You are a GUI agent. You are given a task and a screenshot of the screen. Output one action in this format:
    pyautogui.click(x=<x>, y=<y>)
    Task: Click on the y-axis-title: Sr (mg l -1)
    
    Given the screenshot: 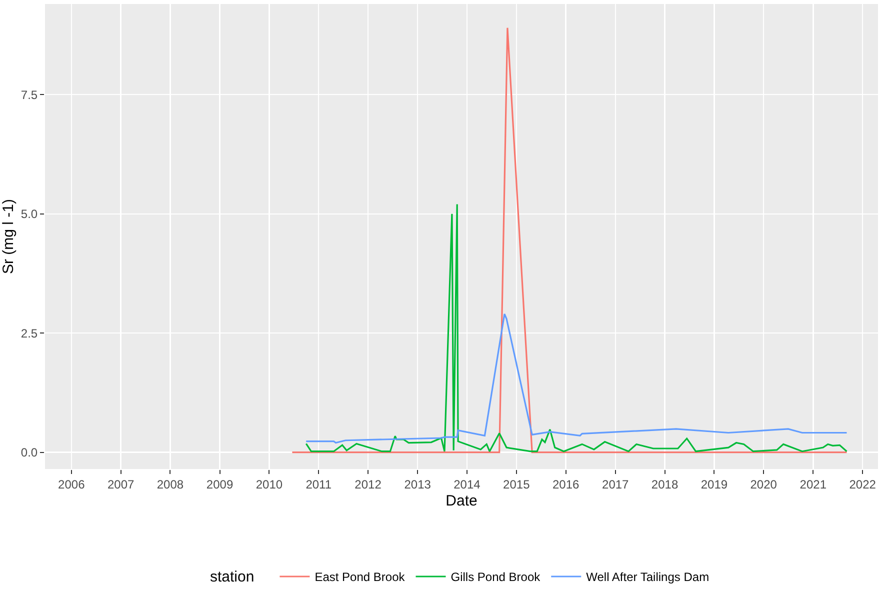 What is the action you would take?
    pyautogui.click(x=8, y=236)
    